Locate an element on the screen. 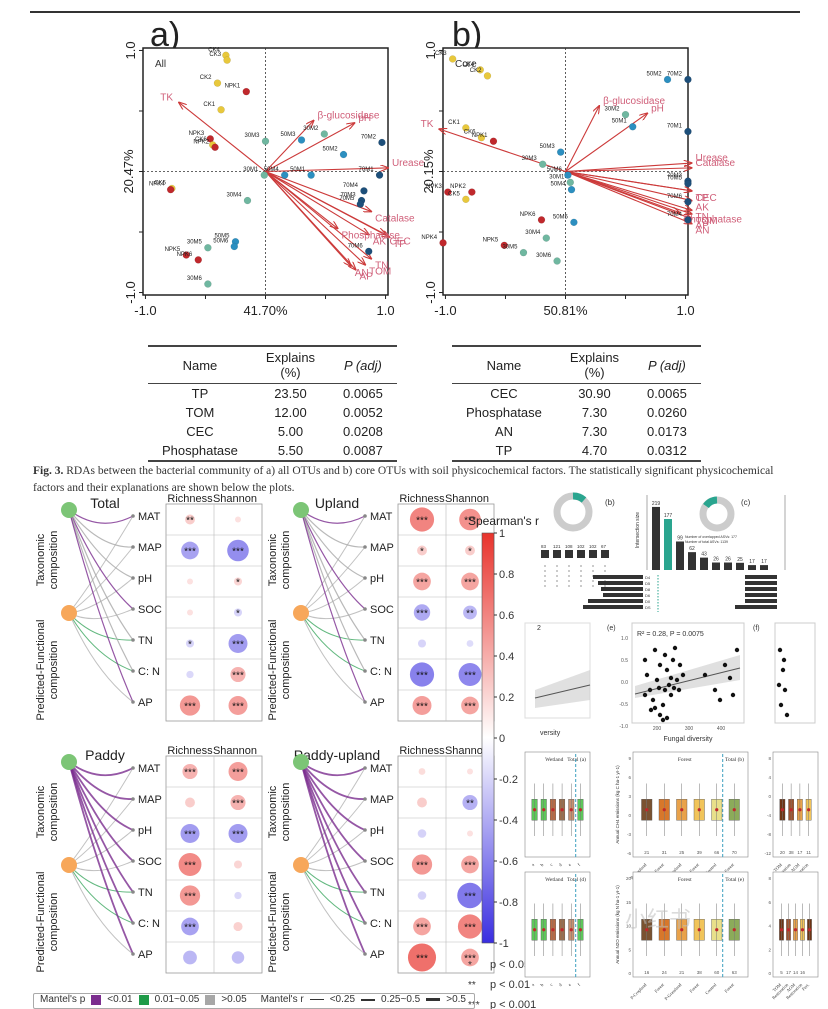  env-arrow-label: Urease is located at coordinates (408, 163).